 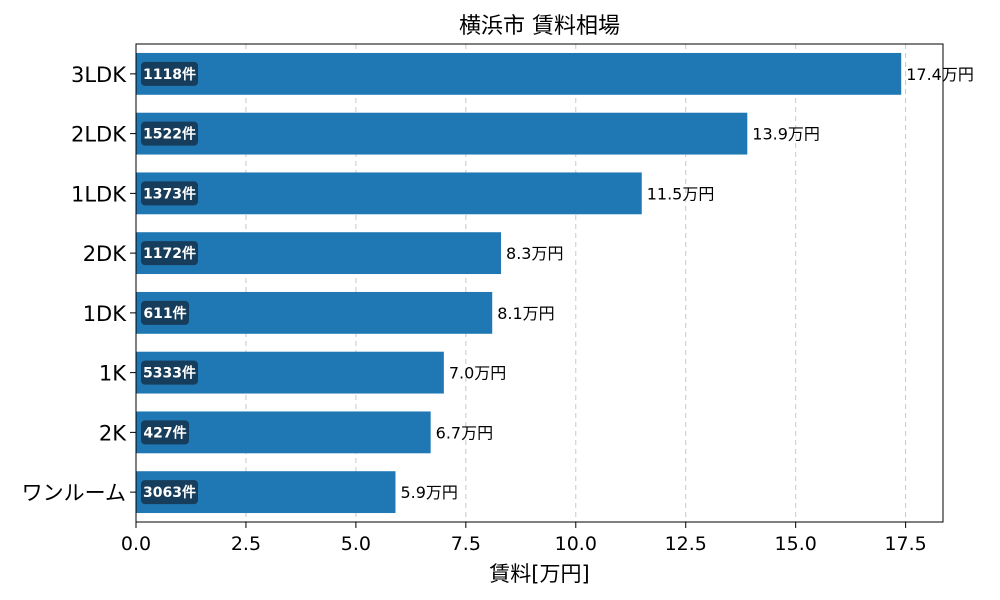 What do you see at coordinates (940, 74) in the screenshot?
I see `value-label: 17.4万円` at bounding box center [940, 74].